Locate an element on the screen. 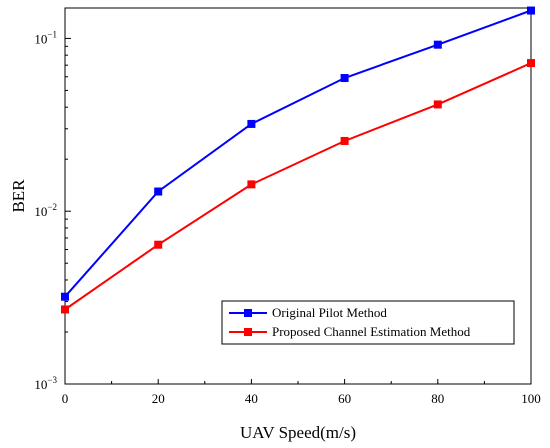  x-tick-label: 80 is located at coordinates (437, 398).